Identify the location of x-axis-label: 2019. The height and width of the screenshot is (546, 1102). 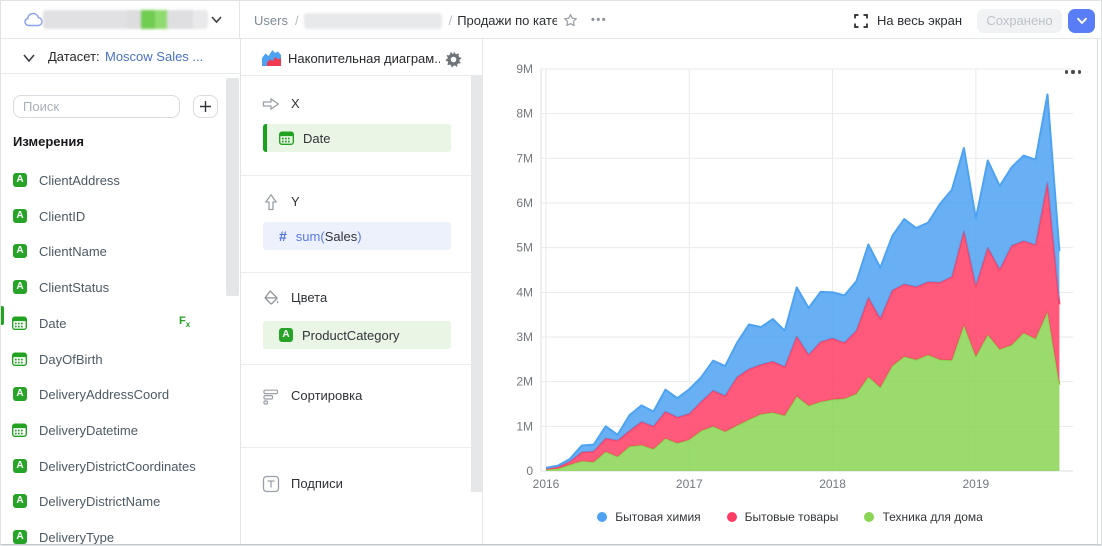
(975, 484).